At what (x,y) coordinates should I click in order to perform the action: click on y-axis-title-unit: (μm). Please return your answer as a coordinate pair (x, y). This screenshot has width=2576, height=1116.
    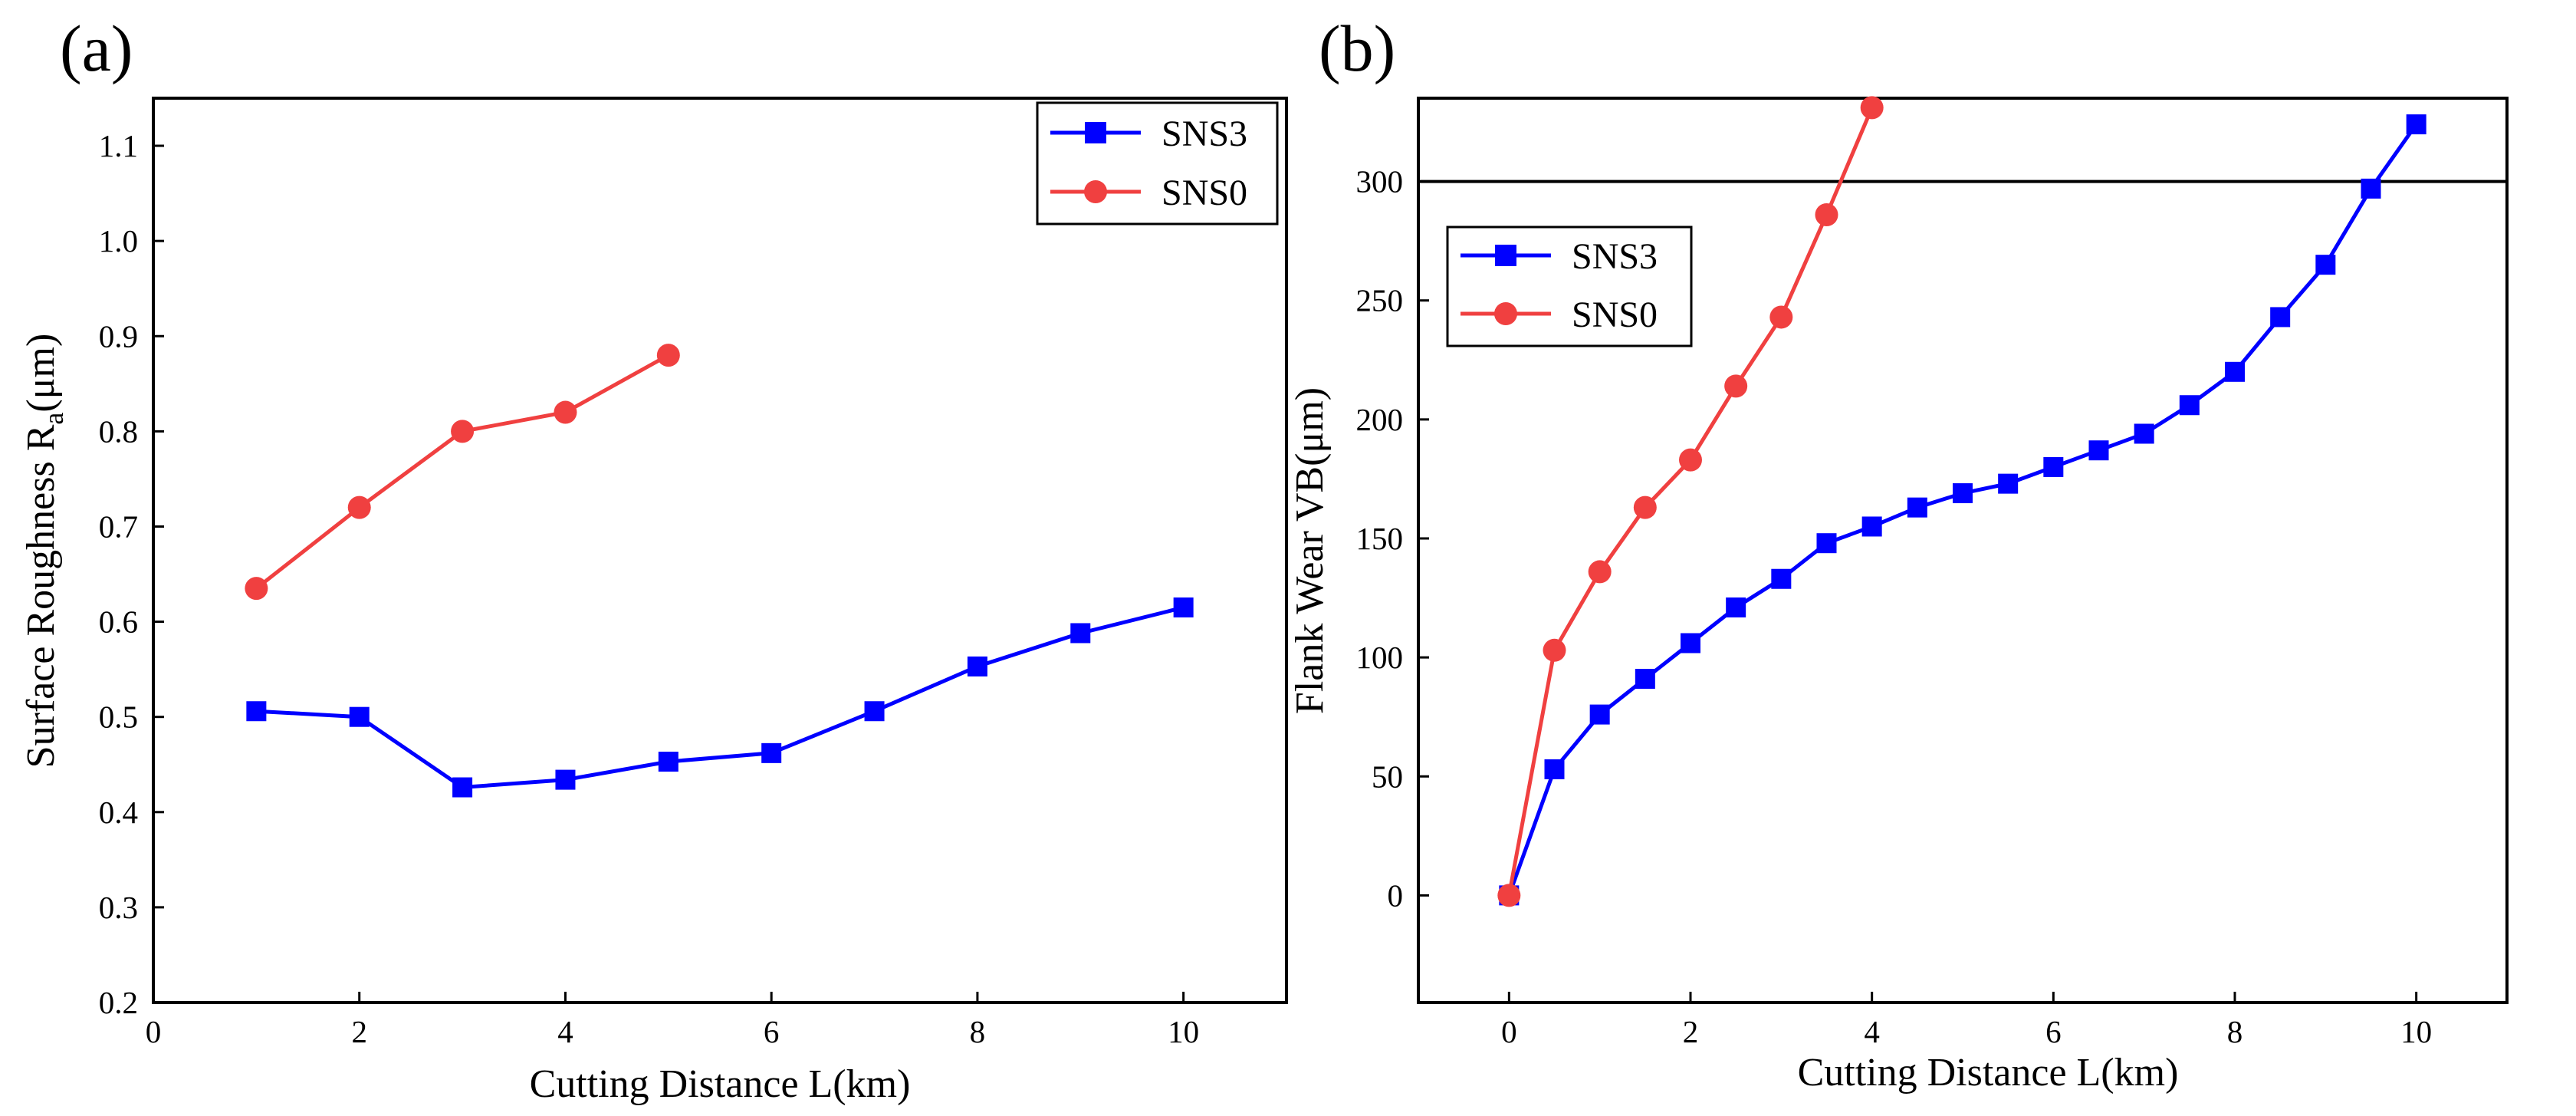
    Looking at the image, I should click on (41, 373).